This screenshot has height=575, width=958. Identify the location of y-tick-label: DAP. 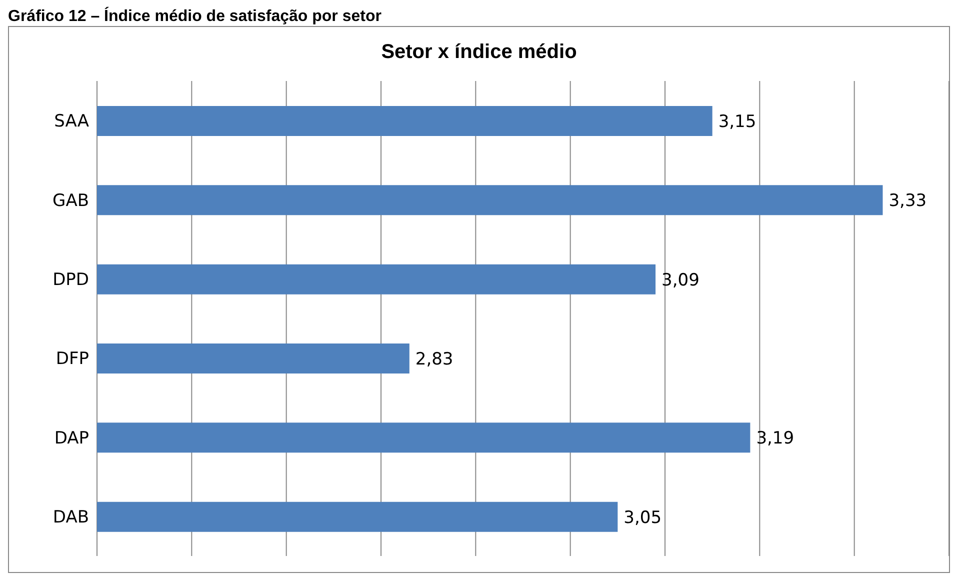
(71, 438).